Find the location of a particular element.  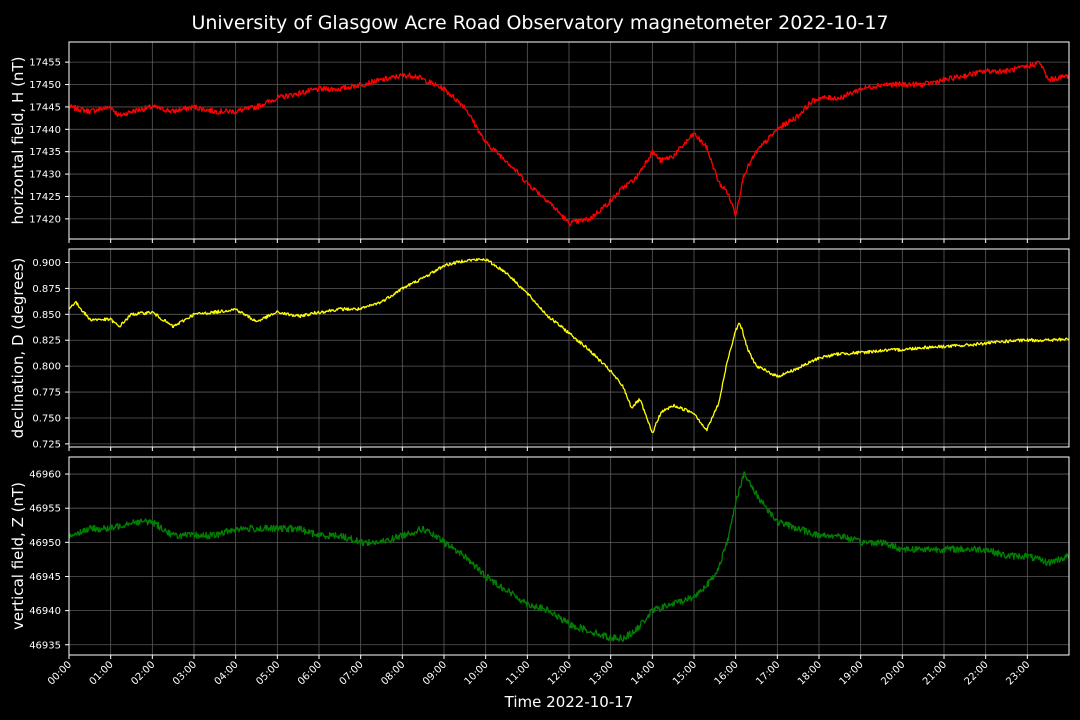

y-tick-label: 17445 is located at coordinates (45, 107).